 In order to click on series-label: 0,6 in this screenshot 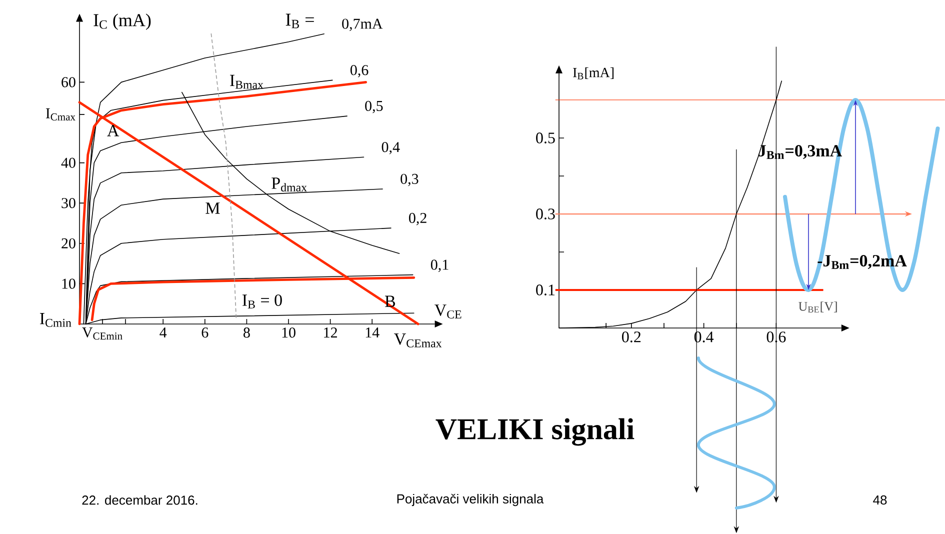, I will do `click(359, 71)`.